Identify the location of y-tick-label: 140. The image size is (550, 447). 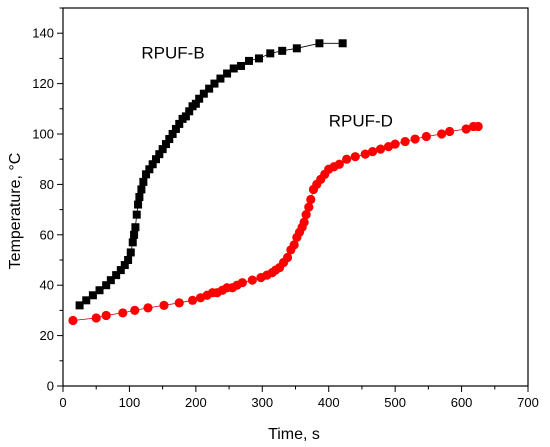
(43, 33).